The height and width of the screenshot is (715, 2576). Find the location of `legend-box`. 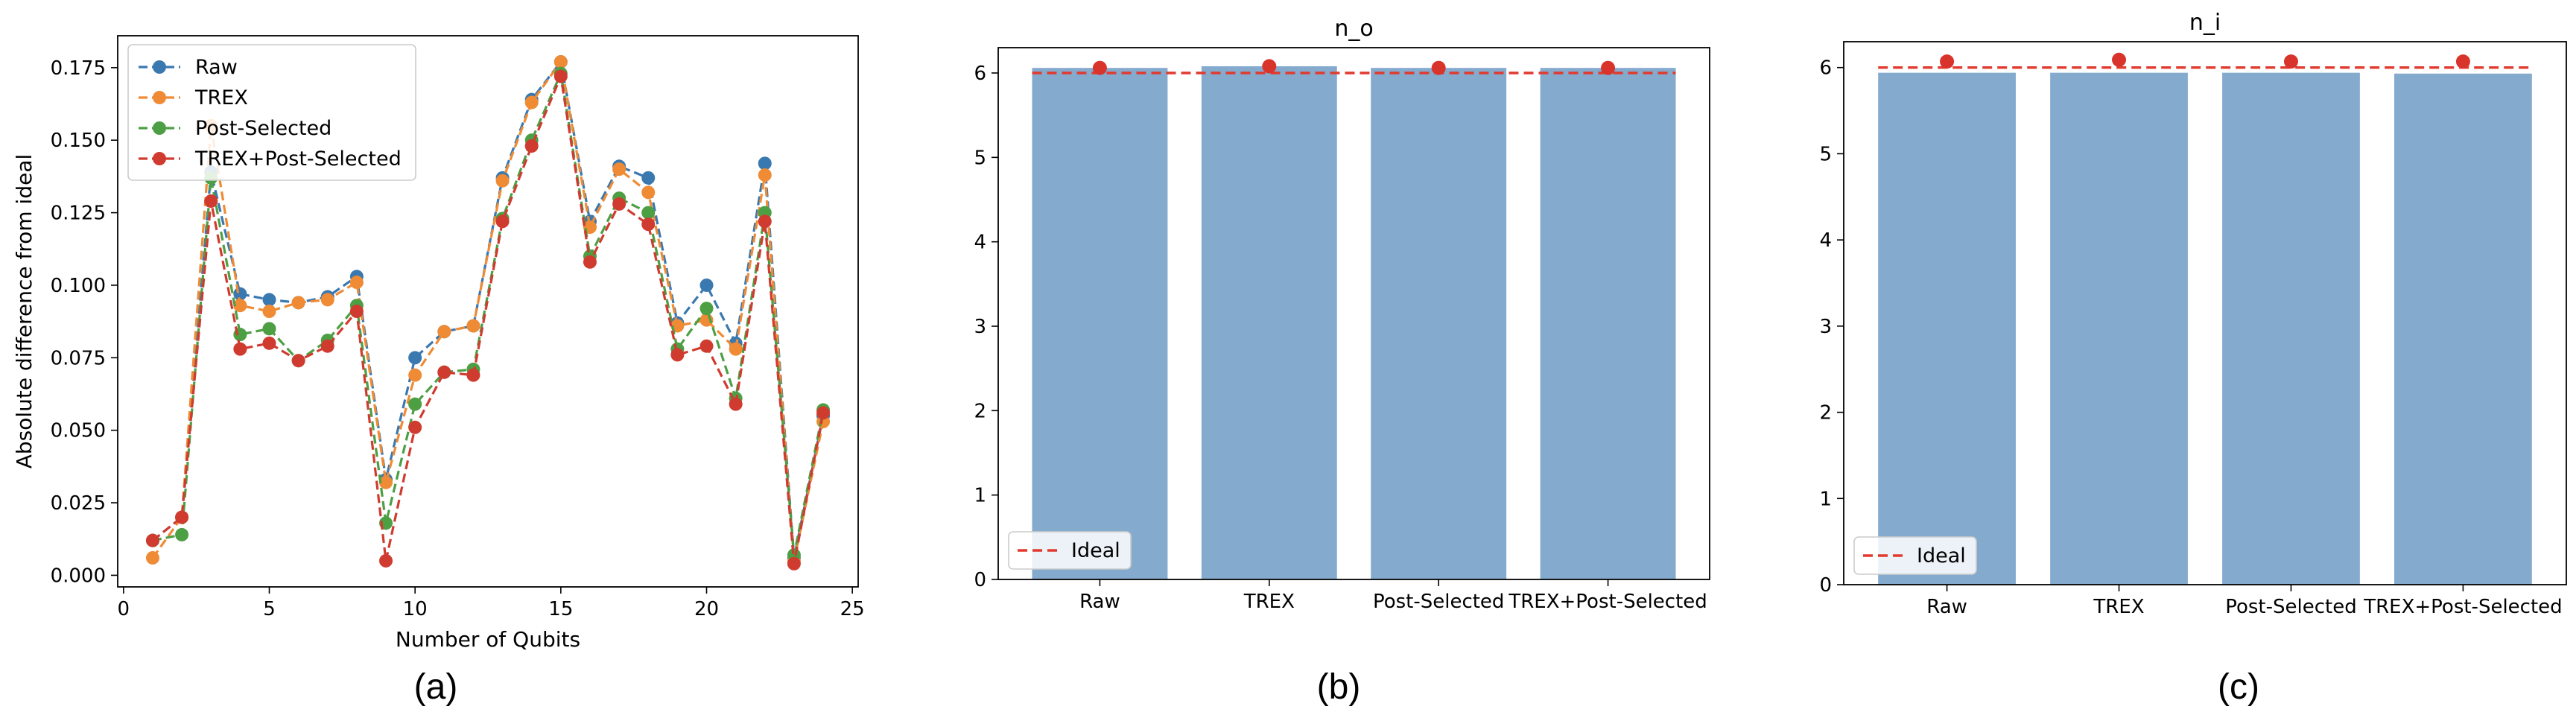

legend-box is located at coordinates (1070, 550).